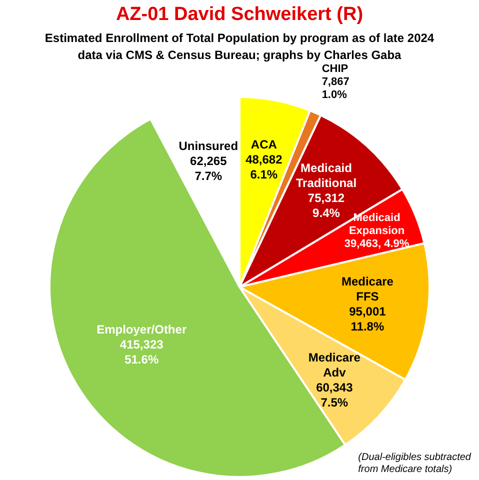  I want to click on slice-label: Employer/Other, so click(141, 329).